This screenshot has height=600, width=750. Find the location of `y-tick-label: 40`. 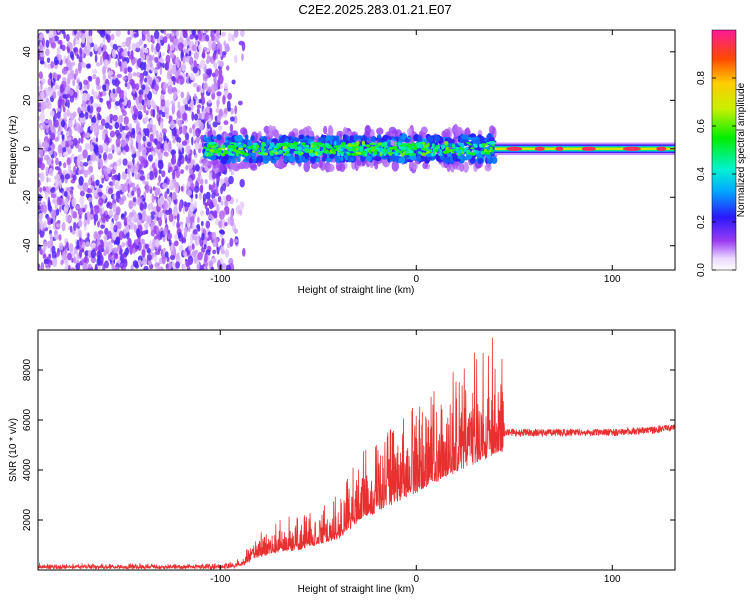

y-tick-label: 40 is located at coordinates (27, 52).